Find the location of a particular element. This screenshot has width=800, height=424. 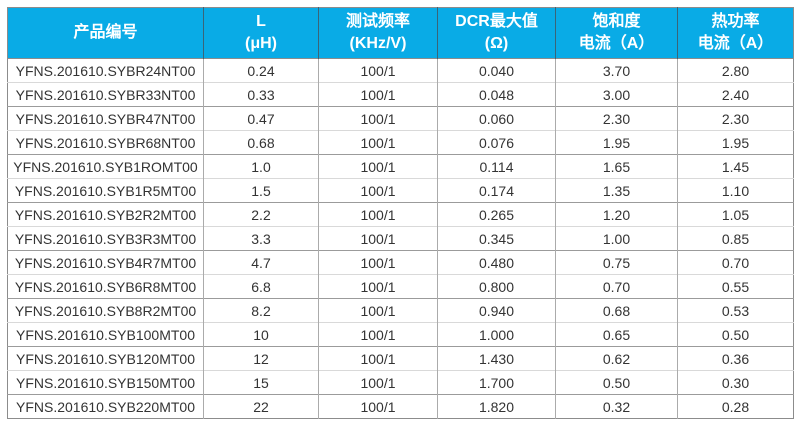

cell-thermal-current: 0.50 is located at coordinates (735, 334).